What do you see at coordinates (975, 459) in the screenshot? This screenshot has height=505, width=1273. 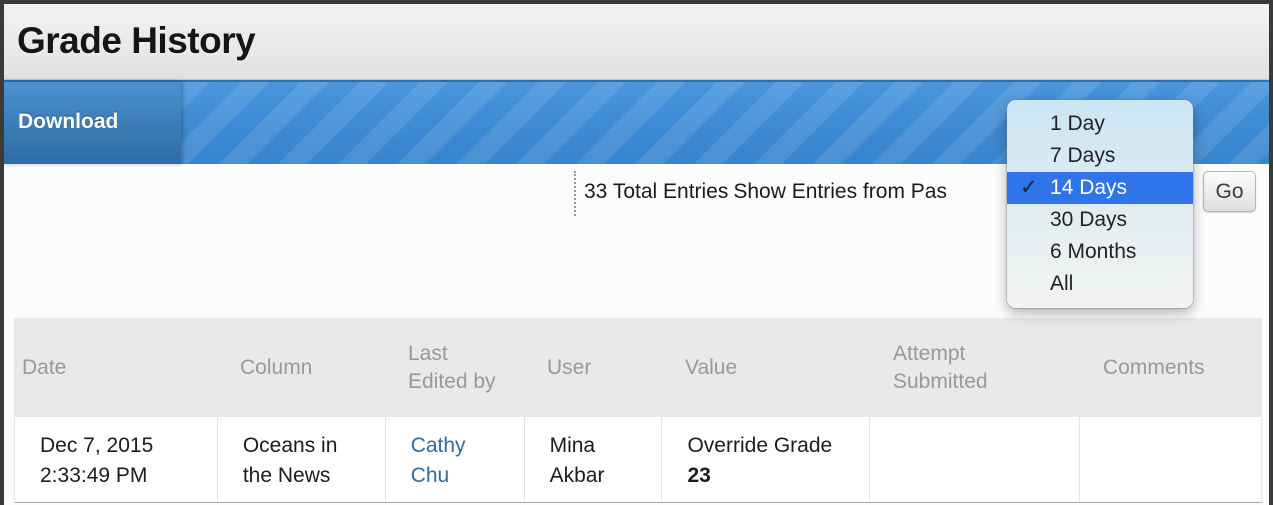 I see `cell-attempt-submitted` at bounding box center [975, 459].